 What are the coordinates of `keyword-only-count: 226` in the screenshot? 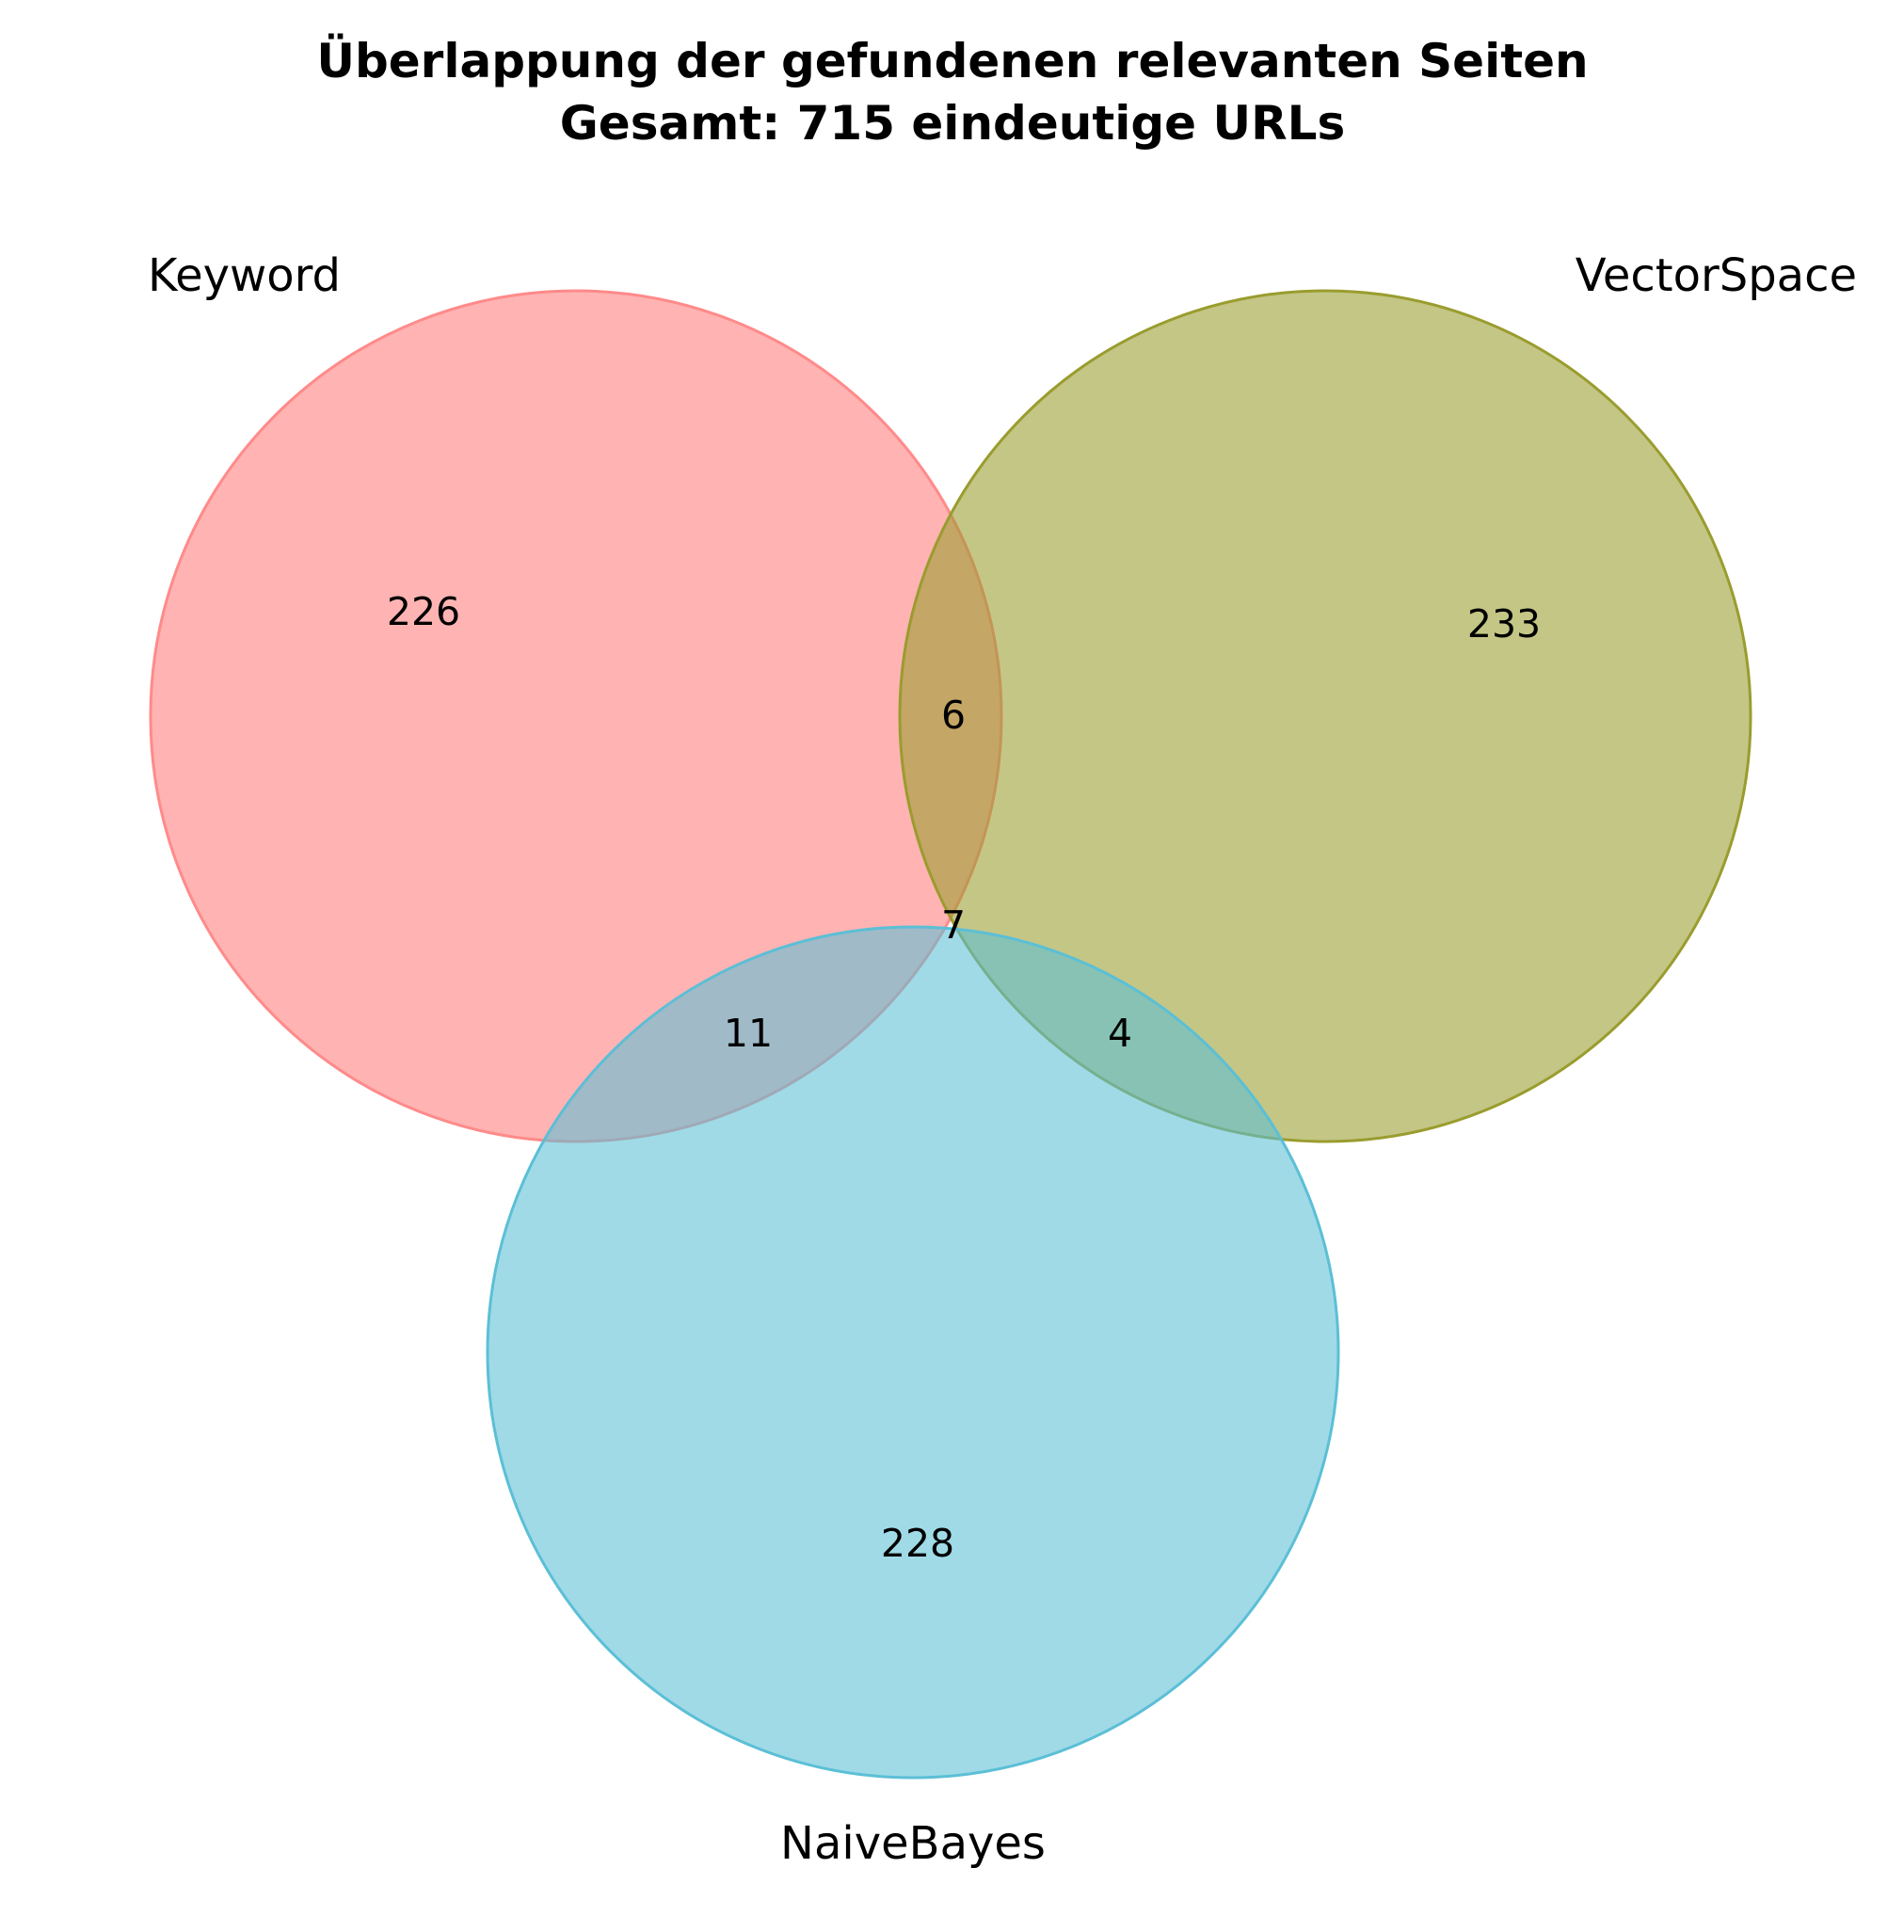 It's located at (423, 611).